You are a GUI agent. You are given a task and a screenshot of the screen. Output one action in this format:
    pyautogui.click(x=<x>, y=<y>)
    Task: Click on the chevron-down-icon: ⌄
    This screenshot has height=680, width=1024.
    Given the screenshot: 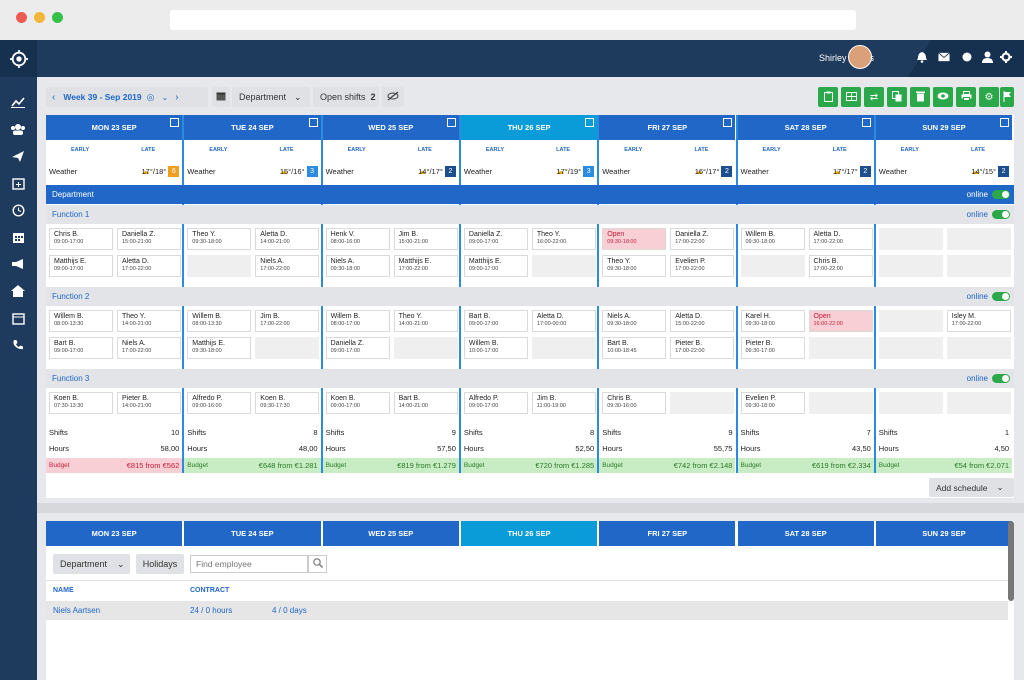 What is the action you would take?
    pyautogui.click(x=165, y=97)
    